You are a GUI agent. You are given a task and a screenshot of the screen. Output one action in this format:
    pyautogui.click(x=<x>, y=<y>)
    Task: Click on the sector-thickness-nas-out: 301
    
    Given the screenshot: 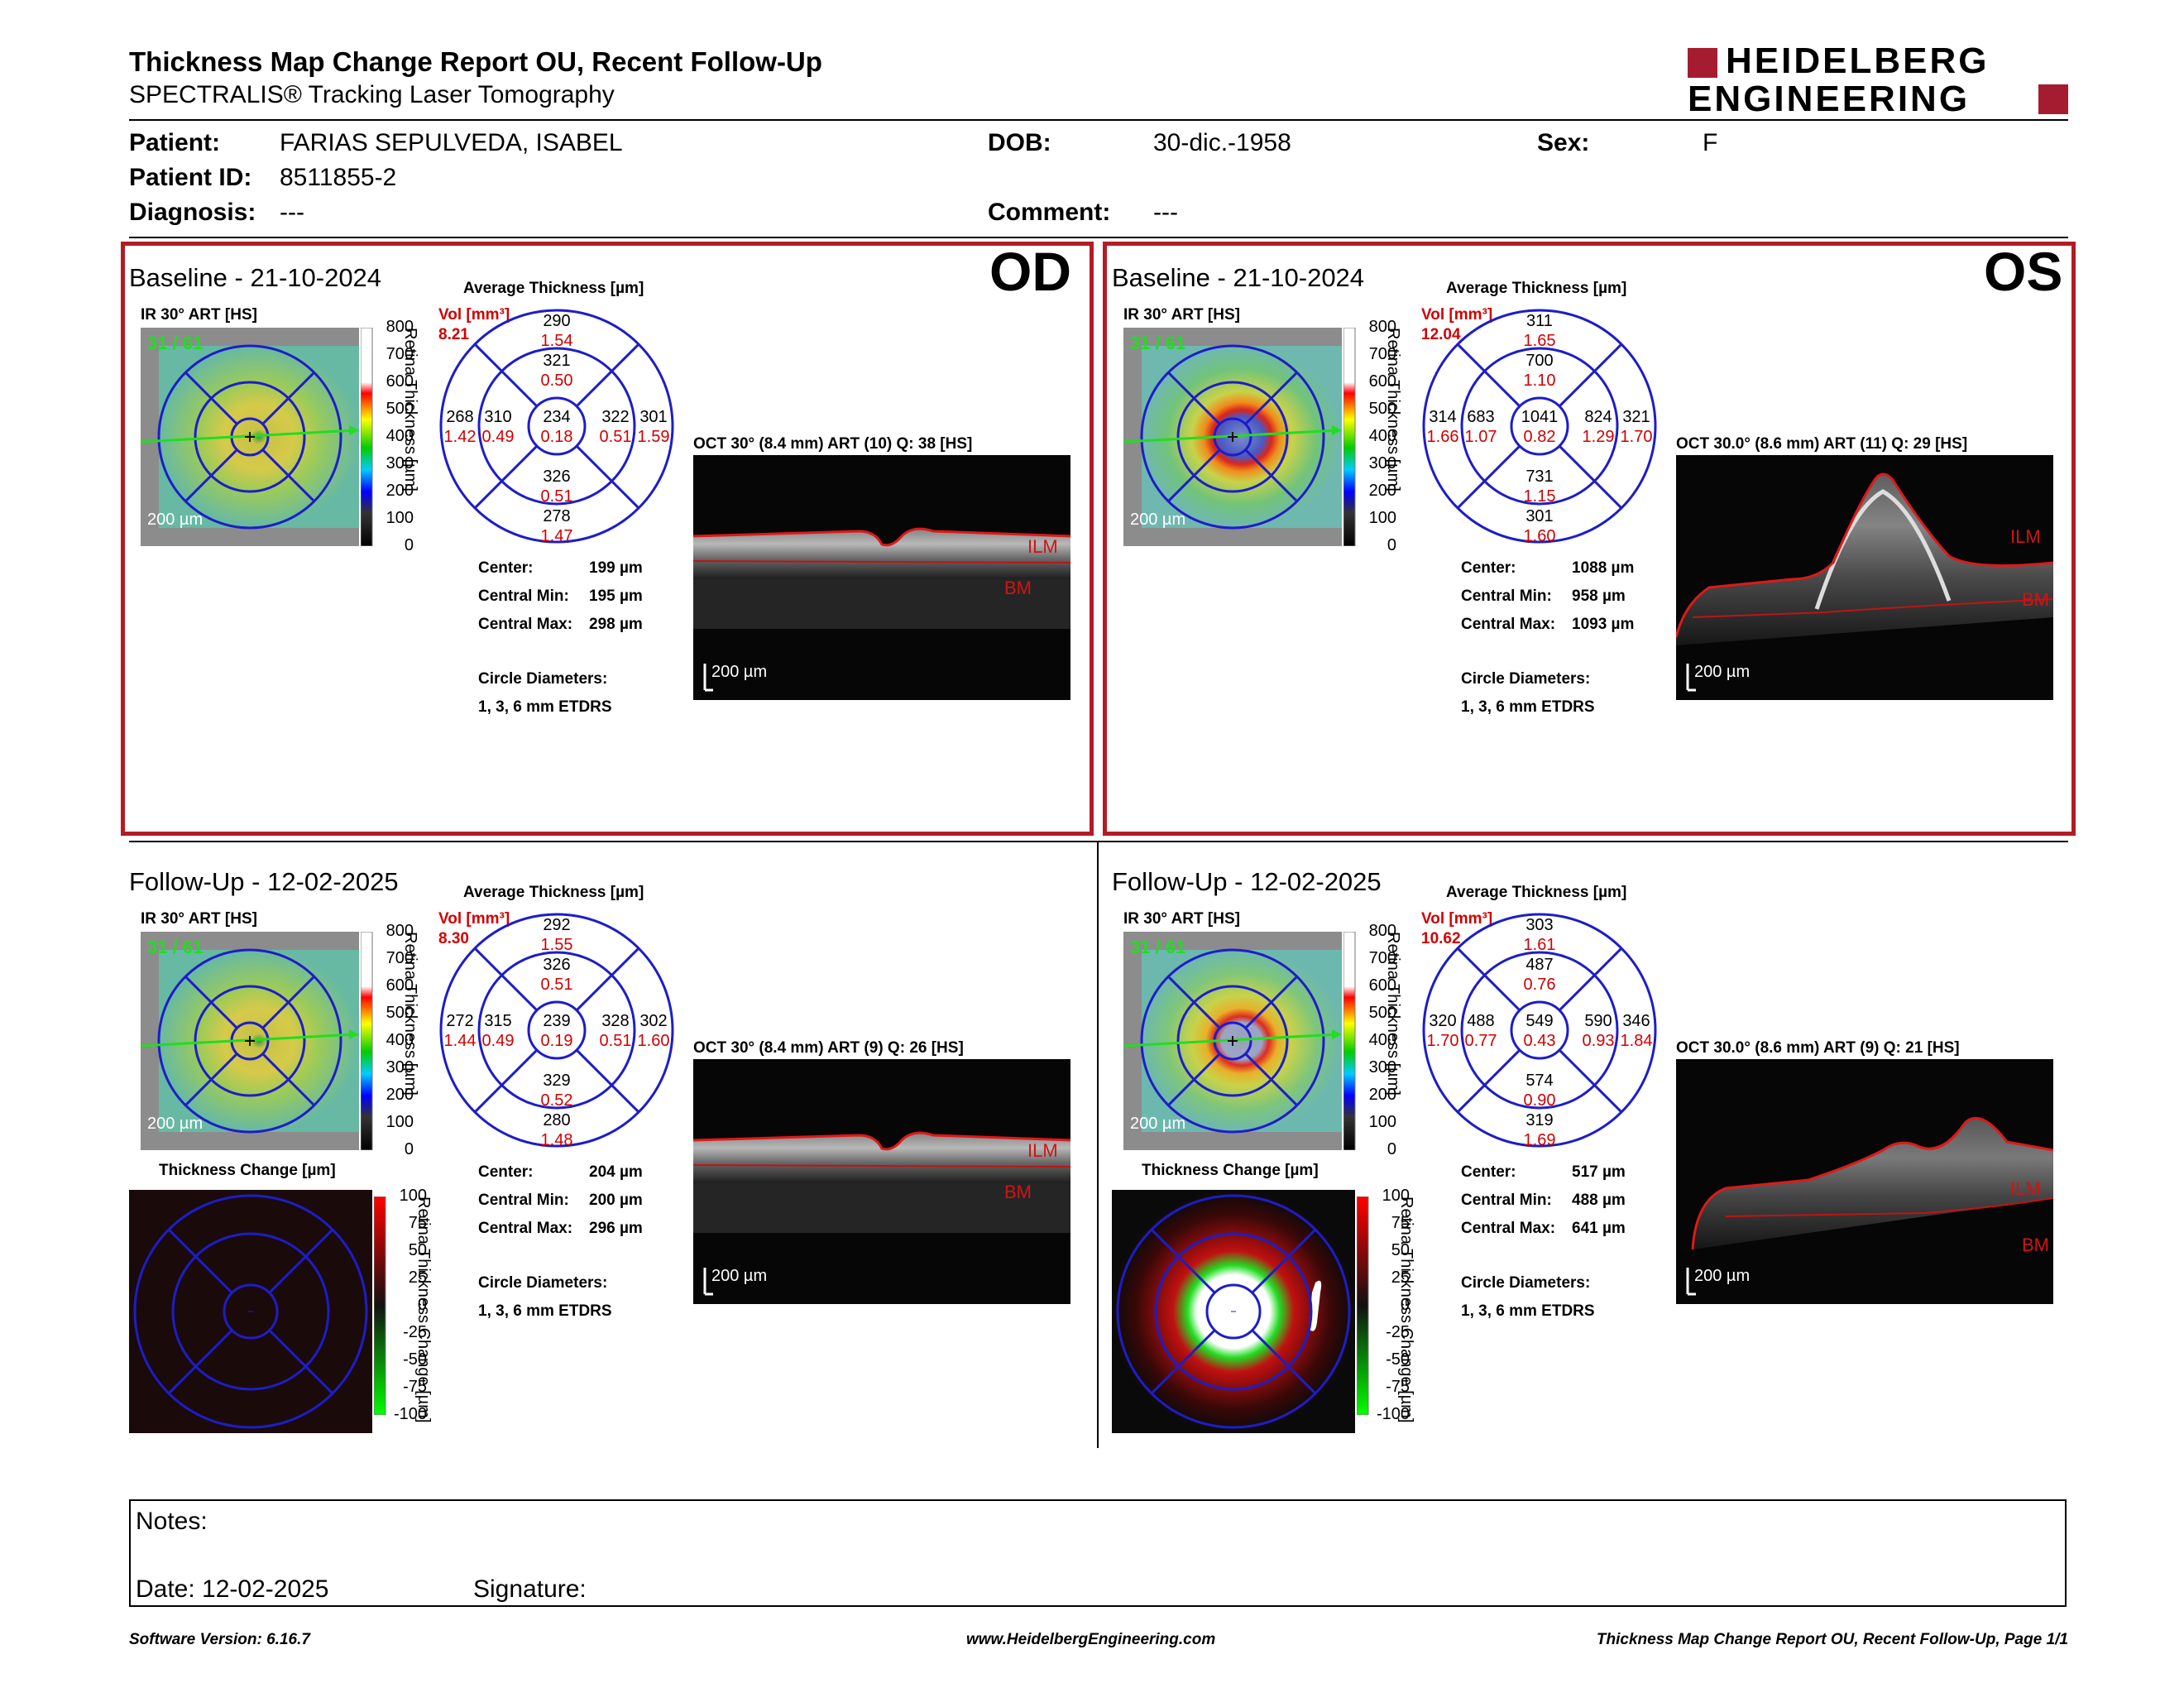 What is the action you would take?
    pyautogui.click(x=653, y=417)
    